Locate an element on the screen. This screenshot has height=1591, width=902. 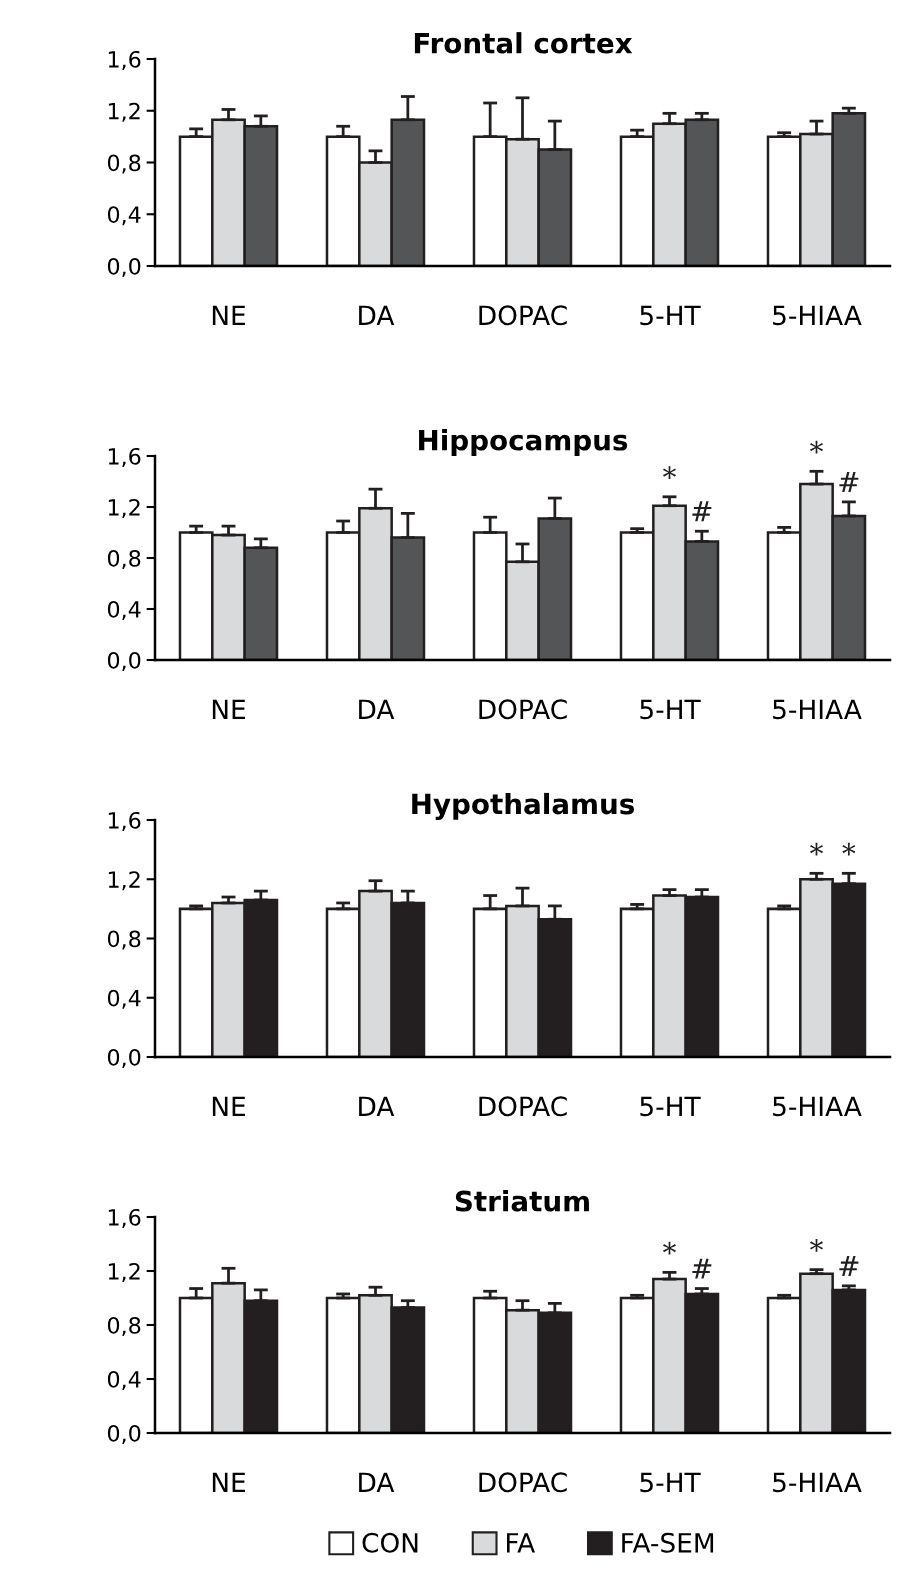
chart-title: Striatum is located at coordinates (522, 1201).